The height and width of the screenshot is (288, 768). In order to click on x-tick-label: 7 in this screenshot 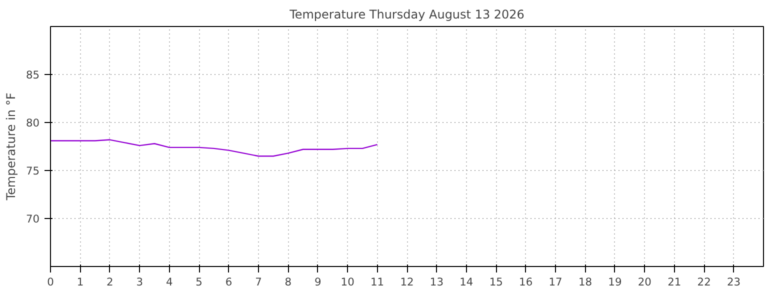, I will do `click(258, 282)`.